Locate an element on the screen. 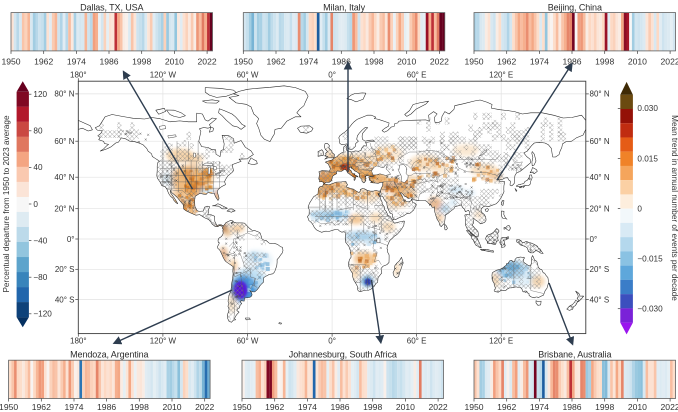 This screenshot has width=678, height=412. svg-text: Dallas, TX, USA is located at coordinates (111, 8).